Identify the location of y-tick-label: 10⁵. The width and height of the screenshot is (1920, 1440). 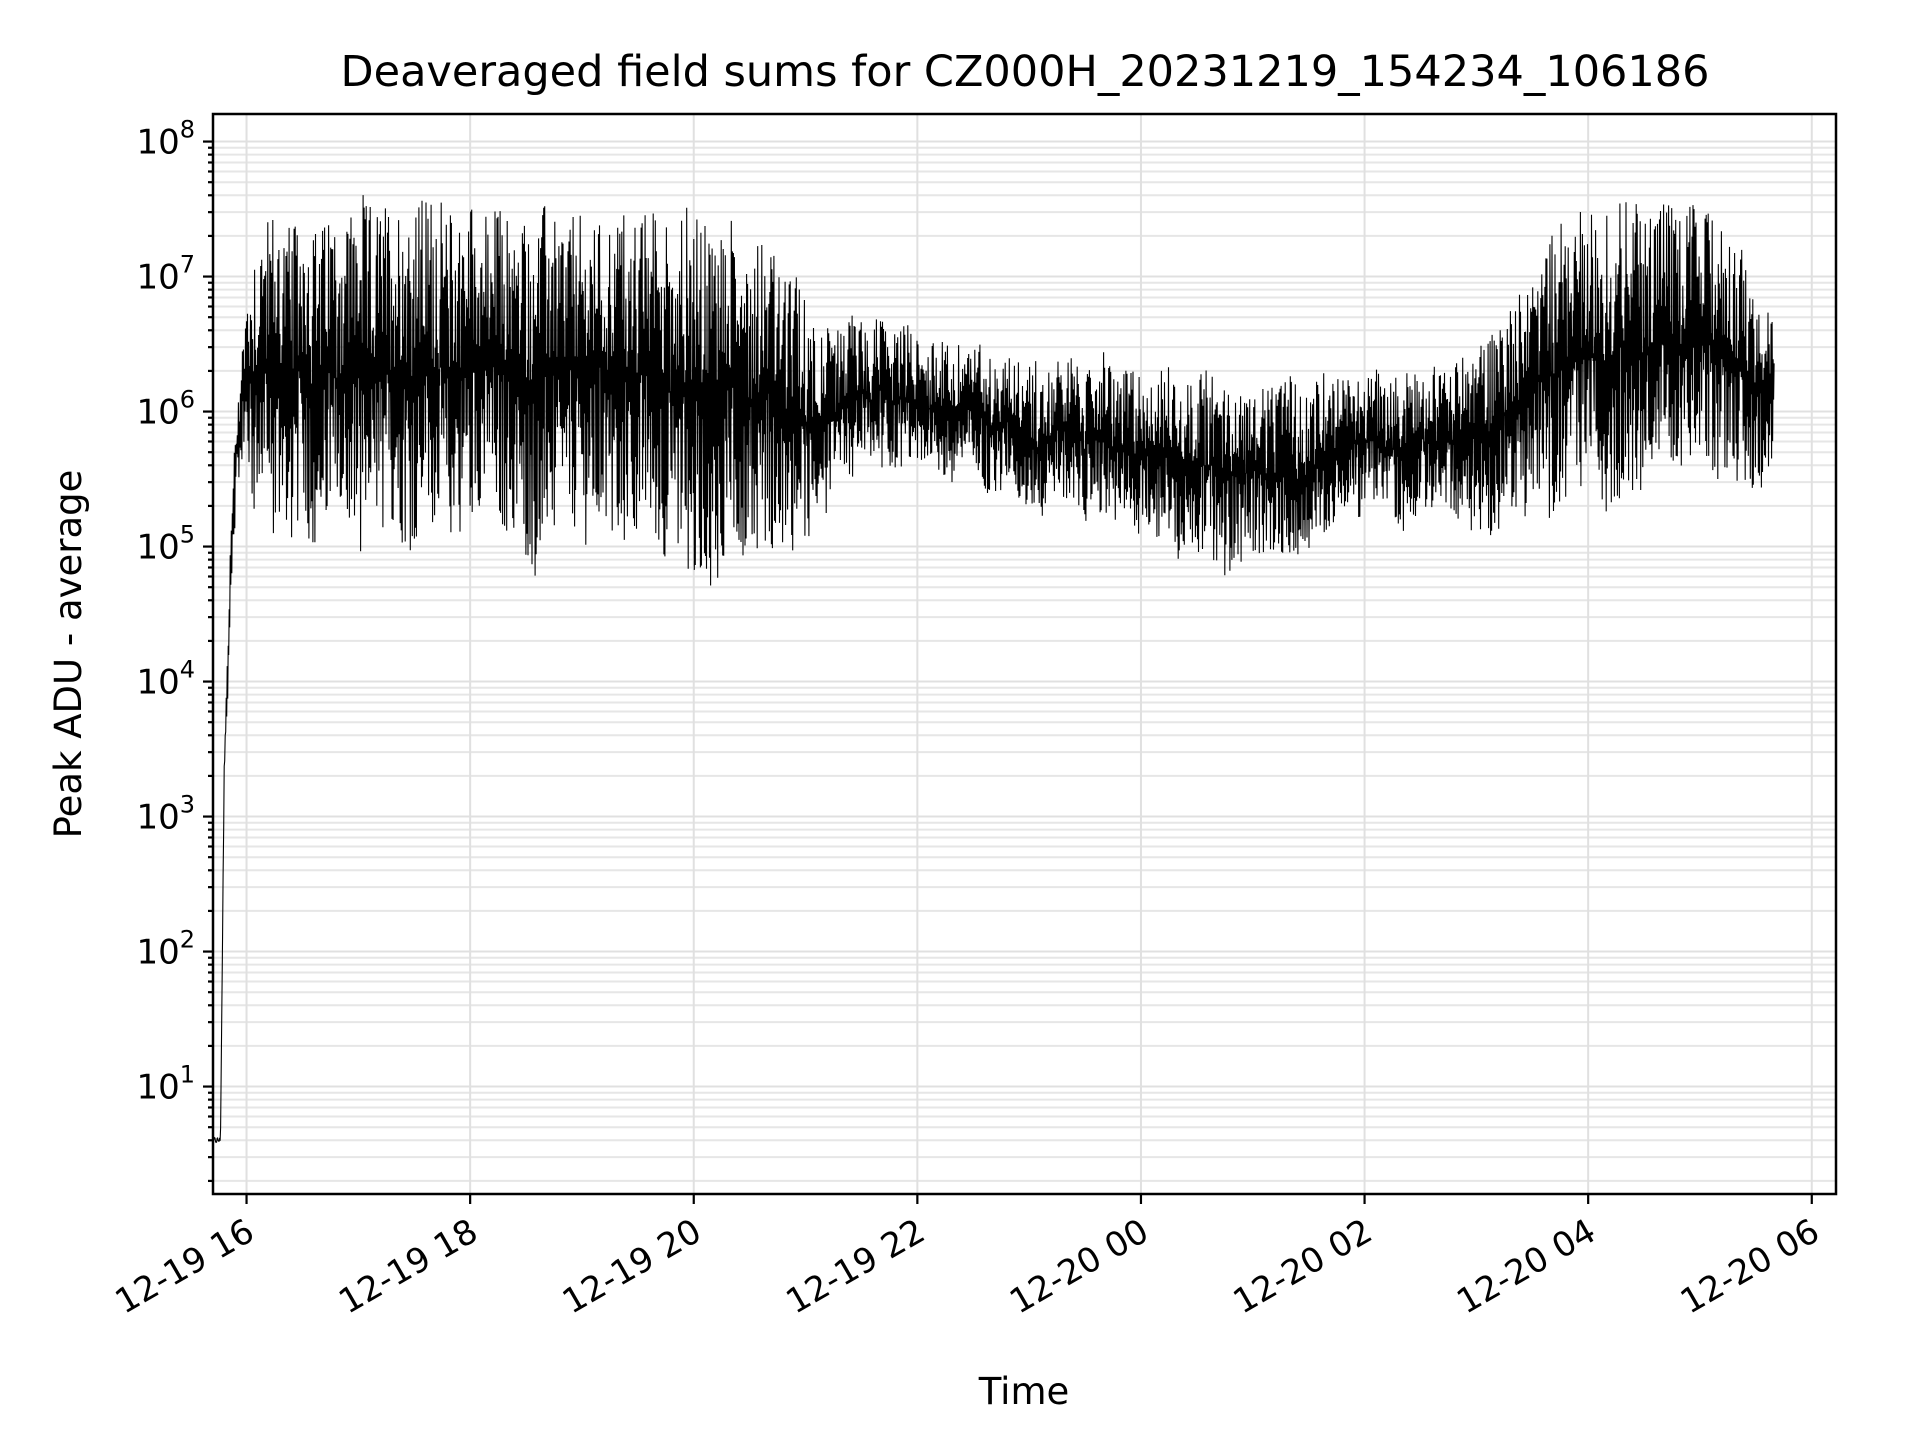
(165, 544).